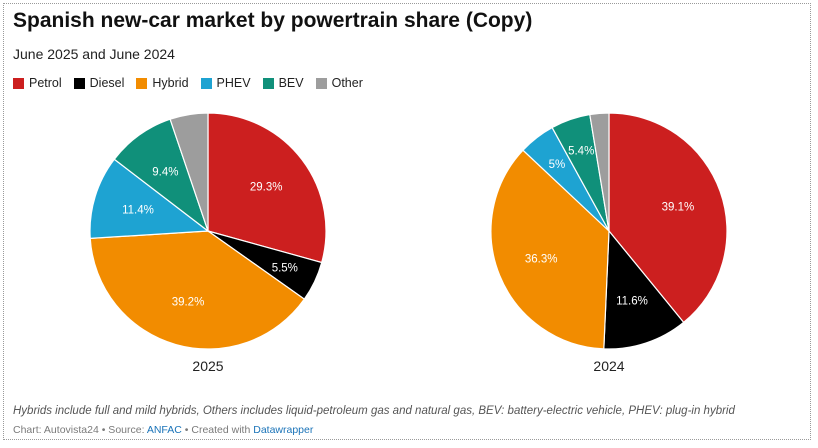  Describe the element at coordinates (283, 430) in the screenshot. I see `datawrapper-link: Datawrapper` at that location.